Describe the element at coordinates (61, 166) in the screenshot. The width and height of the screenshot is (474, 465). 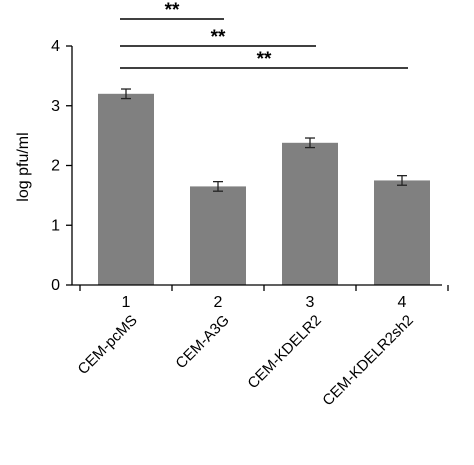
I see `y-axis: 0 1 2 3 4` at that location.